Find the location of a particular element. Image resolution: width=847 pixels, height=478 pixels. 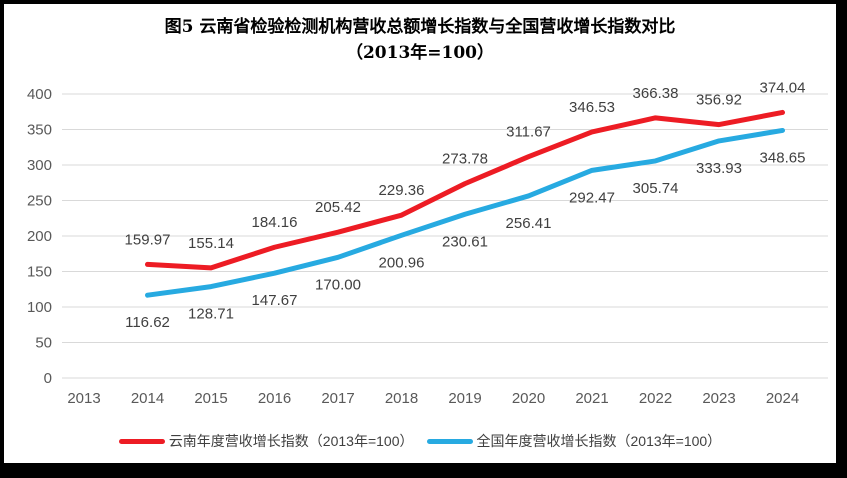

data-label: 170.00 is located at coordinates (338, 284).